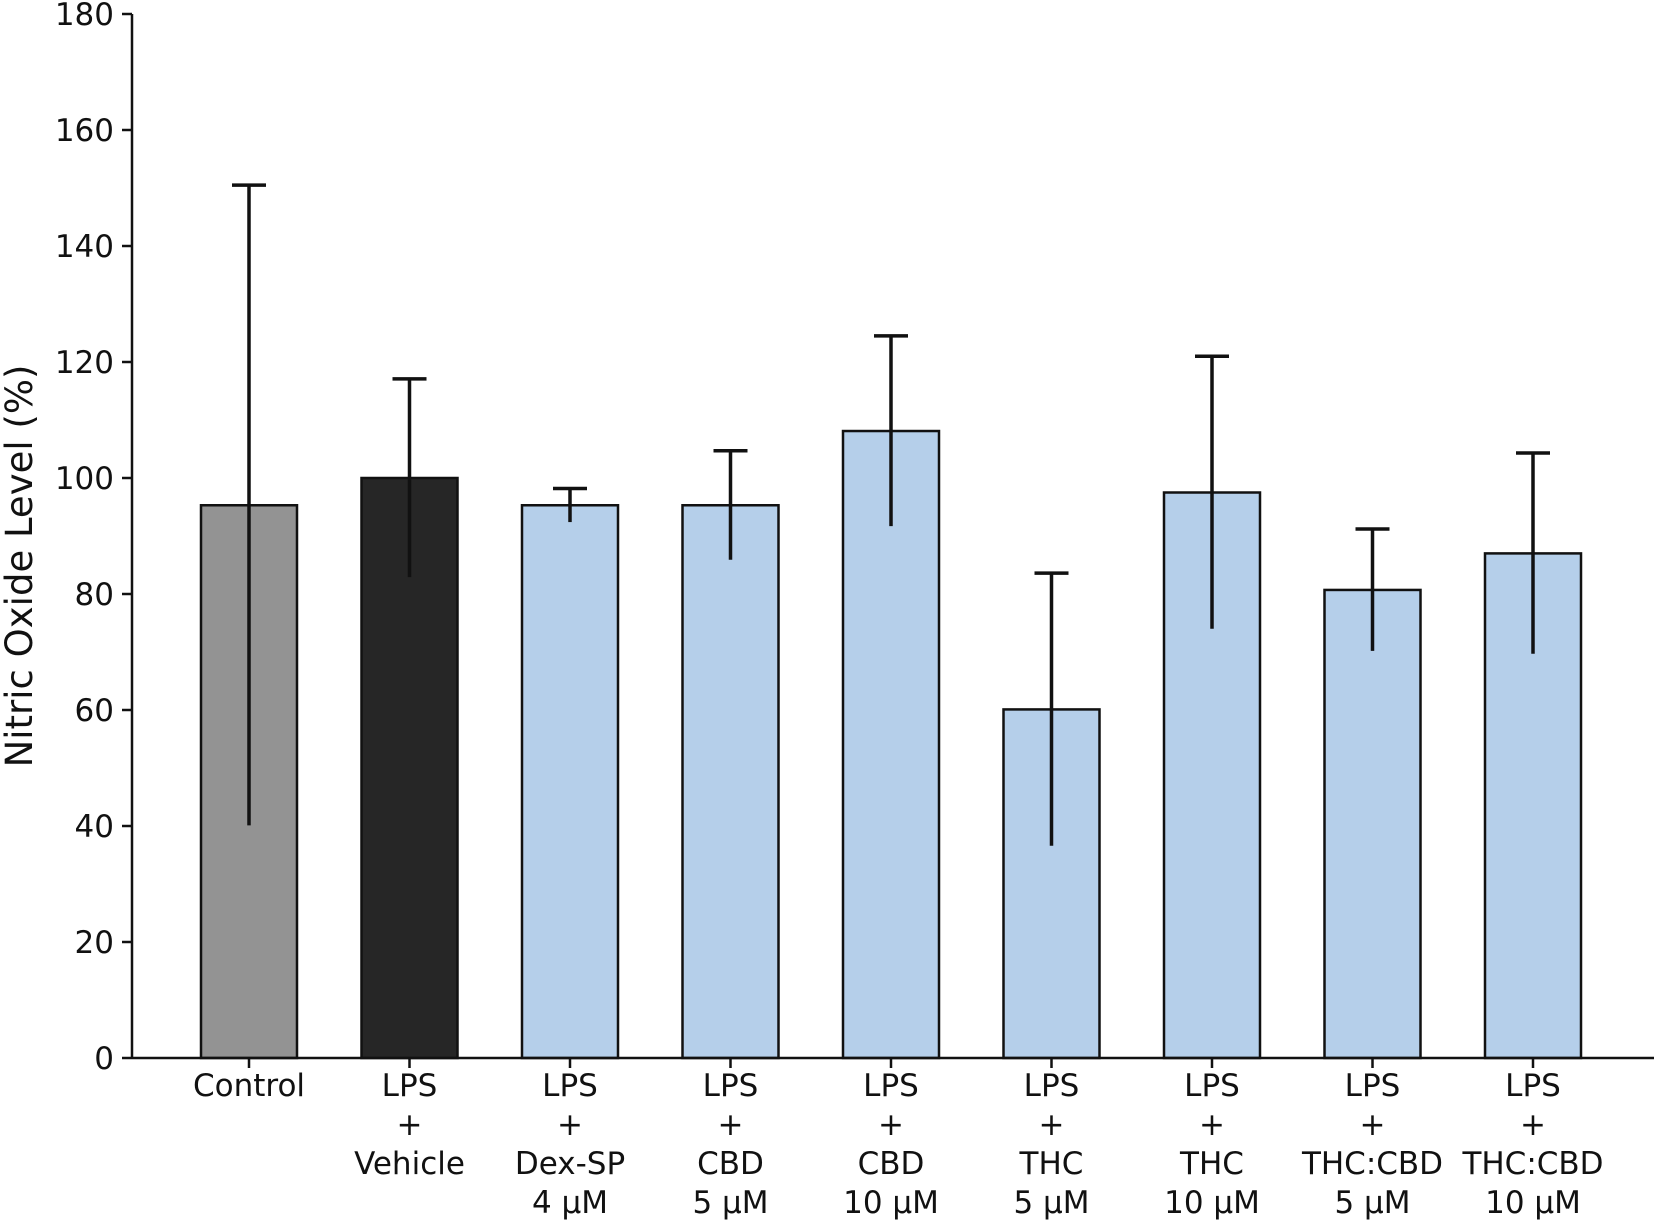  Describe the element at coordinates (570, 1144) in the screenshot. I see `x-category-label: LPS + Dex-SP 4 µM` at that location.